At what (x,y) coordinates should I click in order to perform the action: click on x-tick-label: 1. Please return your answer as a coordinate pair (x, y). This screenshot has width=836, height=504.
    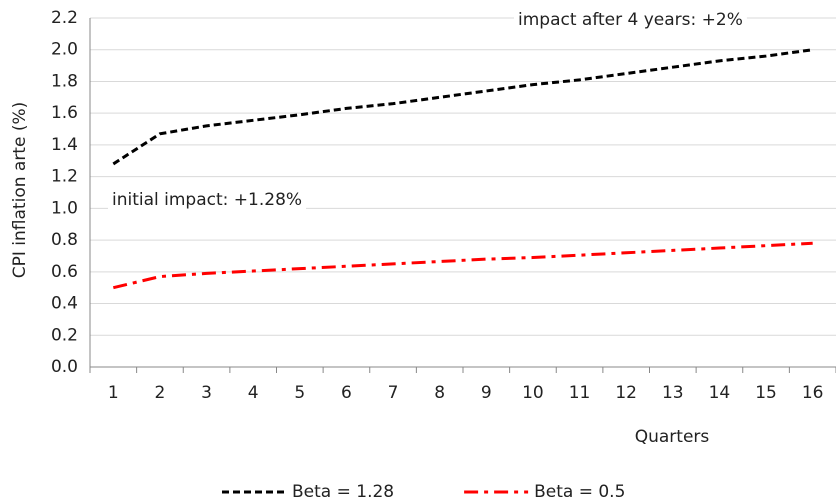
    Looking at the image, I should click on (113, 393).